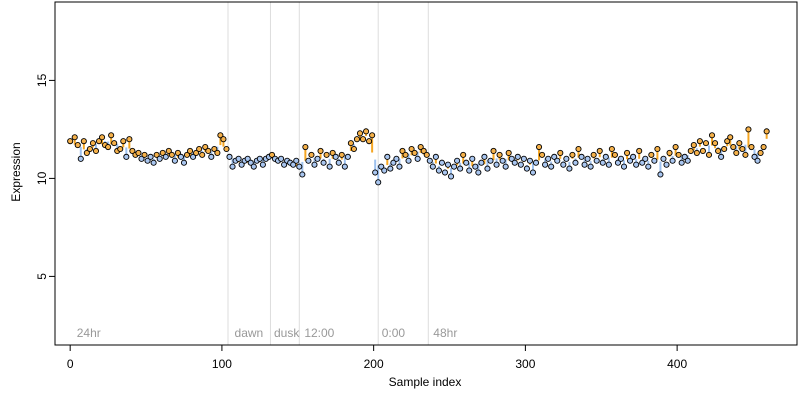 The image size is (800, 405). I want to click on region-label: 0:00, so click(394, 333).